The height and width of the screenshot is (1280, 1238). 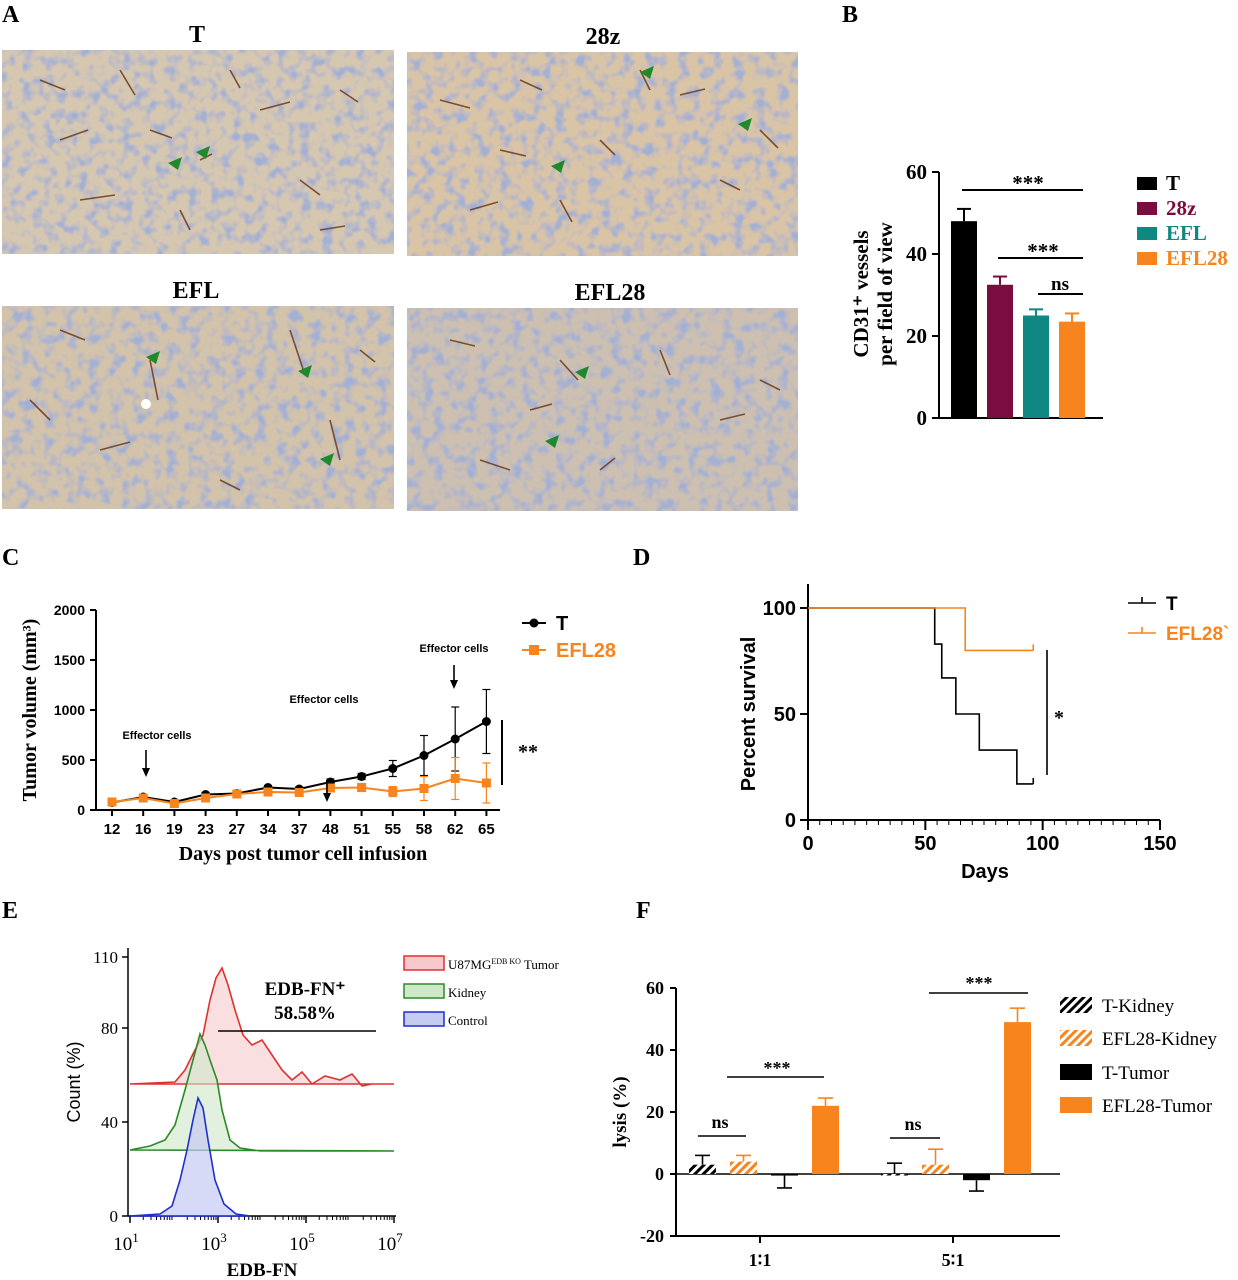 I want to click on legend-label-control: Control, so click(x=468, y=1020).